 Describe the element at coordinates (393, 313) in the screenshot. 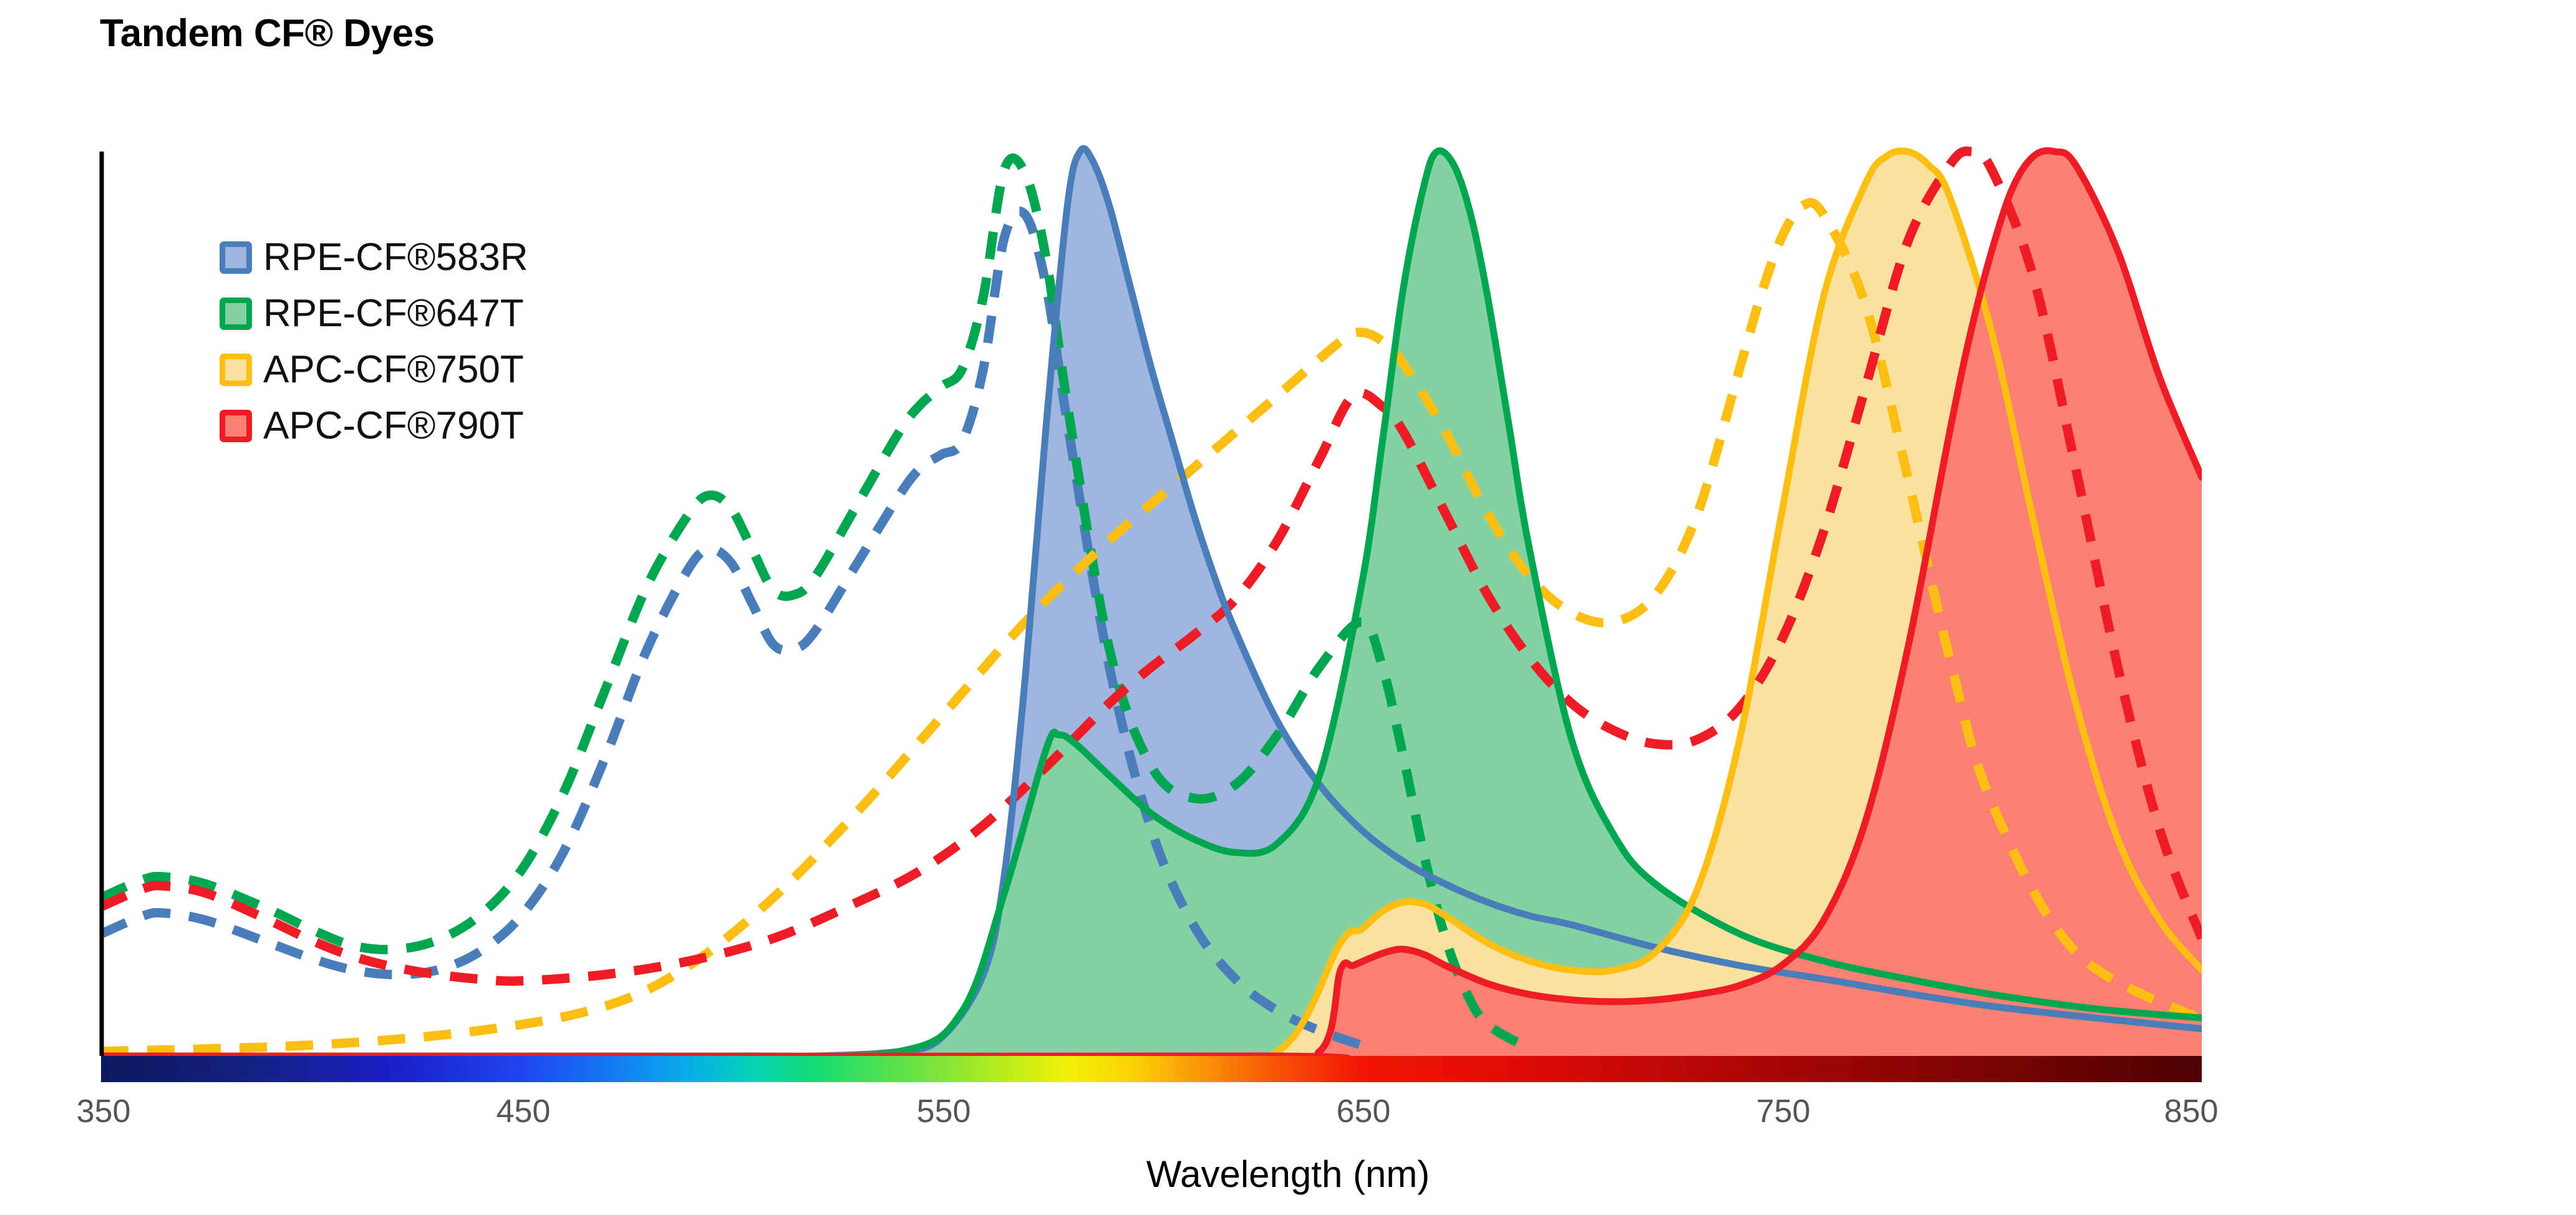

I see `legend-label-rpe-cf647t: RPE-CF®647T` at that location.